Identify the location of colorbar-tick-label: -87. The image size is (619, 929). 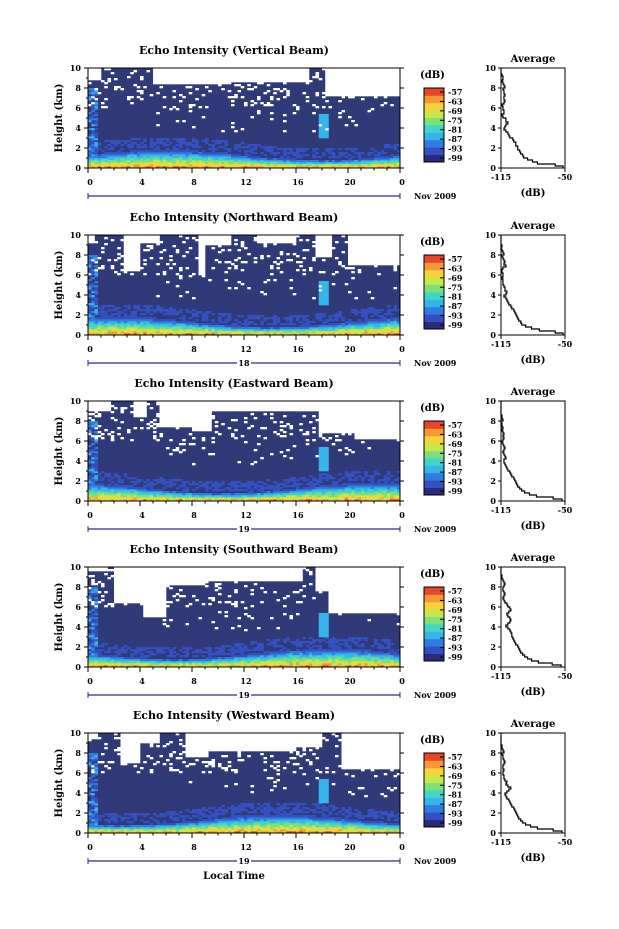
(455, 638).